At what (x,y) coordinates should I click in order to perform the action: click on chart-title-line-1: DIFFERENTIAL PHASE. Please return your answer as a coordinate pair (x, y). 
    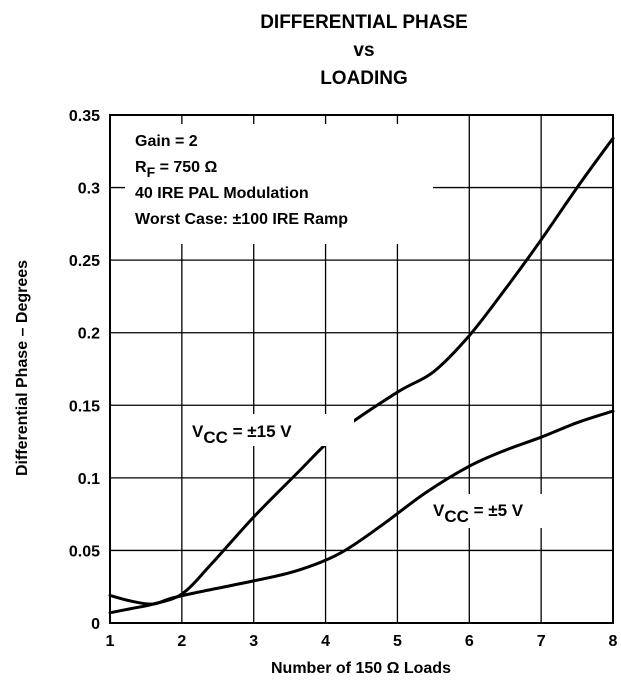
    Looking at the image, I should click on (364, 22).